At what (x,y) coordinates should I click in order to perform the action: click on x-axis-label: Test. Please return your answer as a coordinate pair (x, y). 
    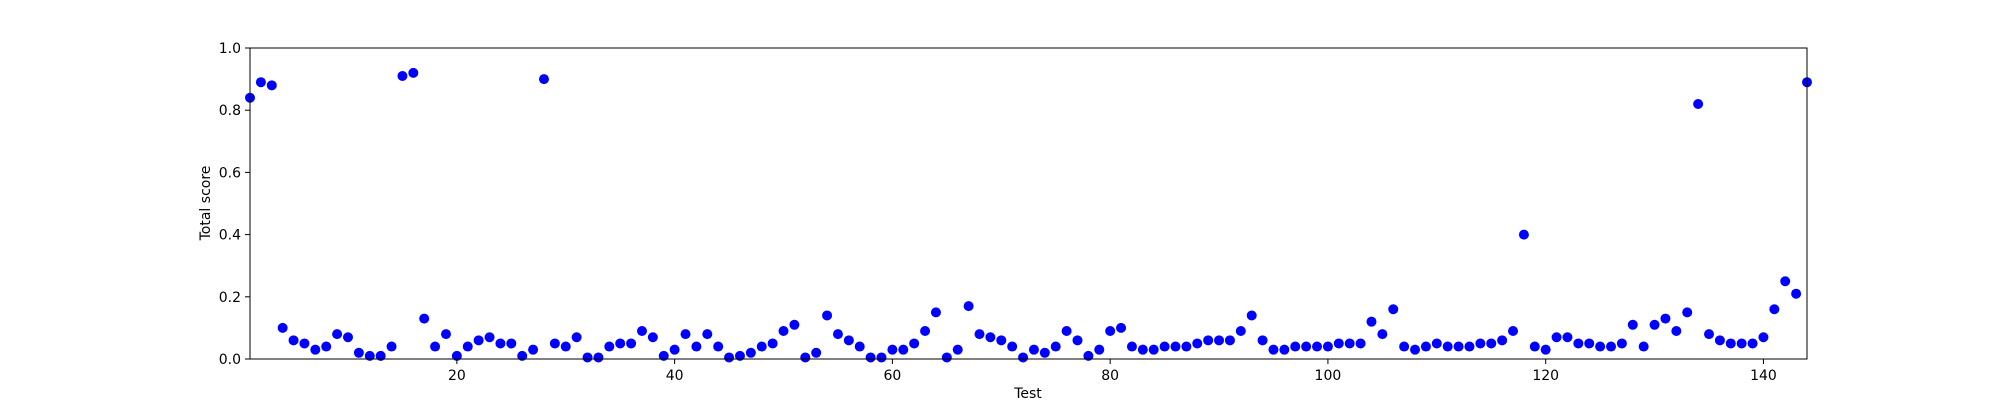
    Looking at the image, I should click on (1027, 393).